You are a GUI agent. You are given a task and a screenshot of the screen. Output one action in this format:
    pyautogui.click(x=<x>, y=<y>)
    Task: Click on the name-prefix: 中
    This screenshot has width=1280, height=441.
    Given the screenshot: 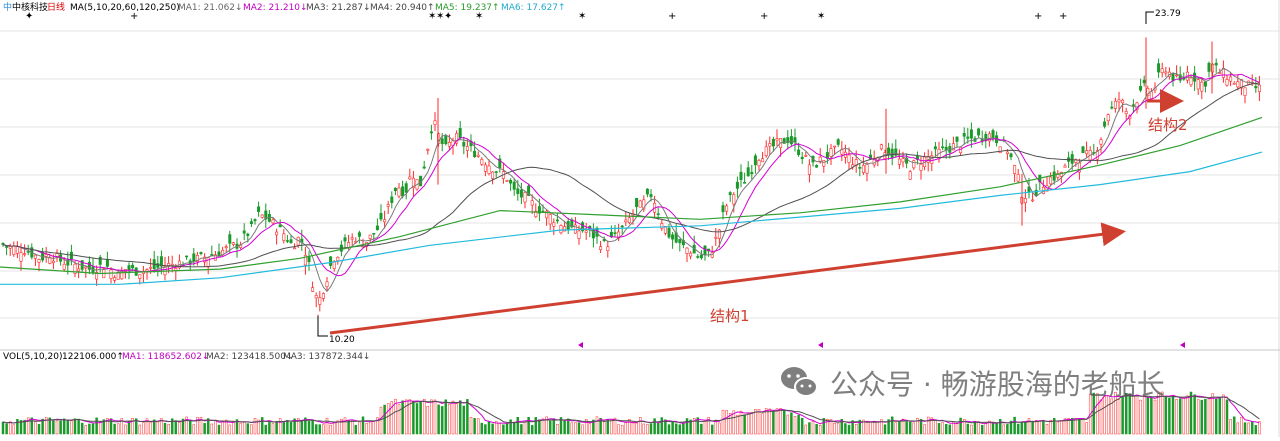 What is the action you would take?
    pyautogui.click(x=7, y=7)
    